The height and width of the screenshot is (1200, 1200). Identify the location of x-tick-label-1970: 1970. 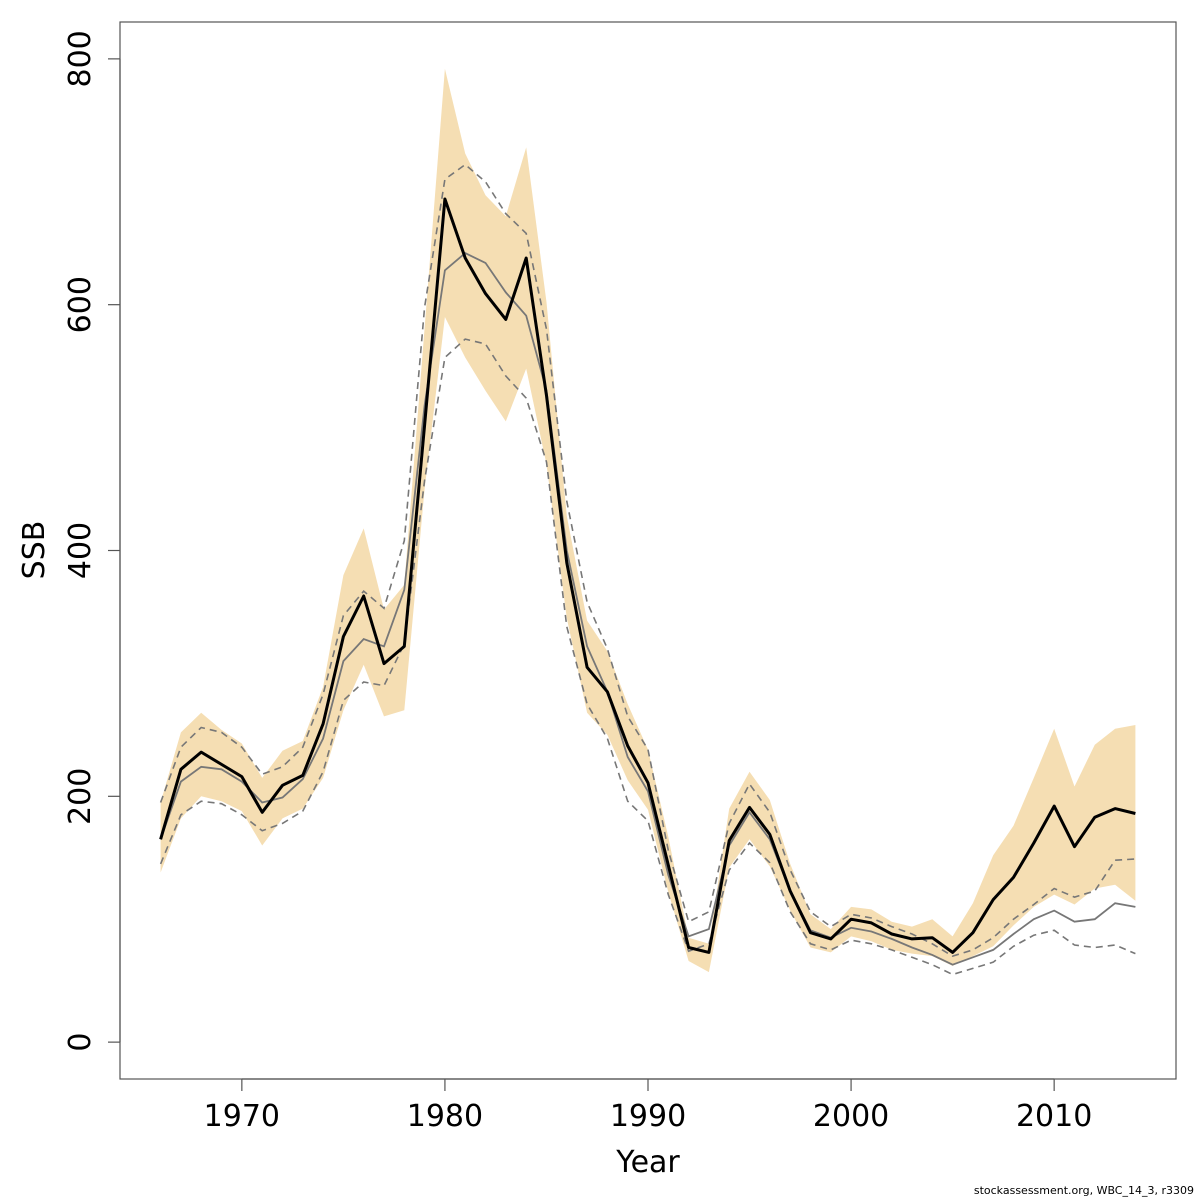
(242, 1116).